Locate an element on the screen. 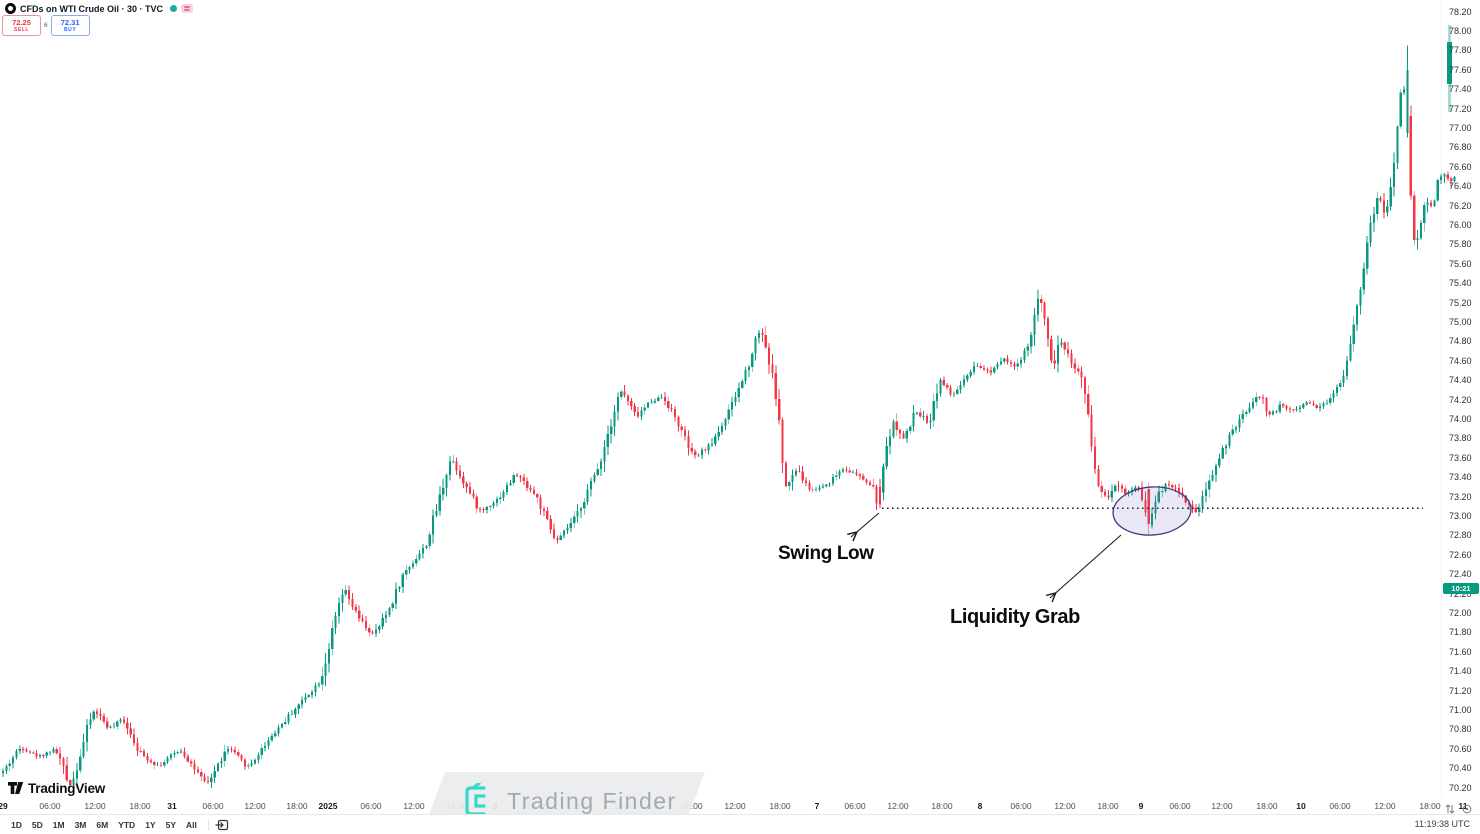 Image resolution: width=1480 pixels, height=834 pixels. price-tick: 70.40 is located at coordinates (1460, 768).